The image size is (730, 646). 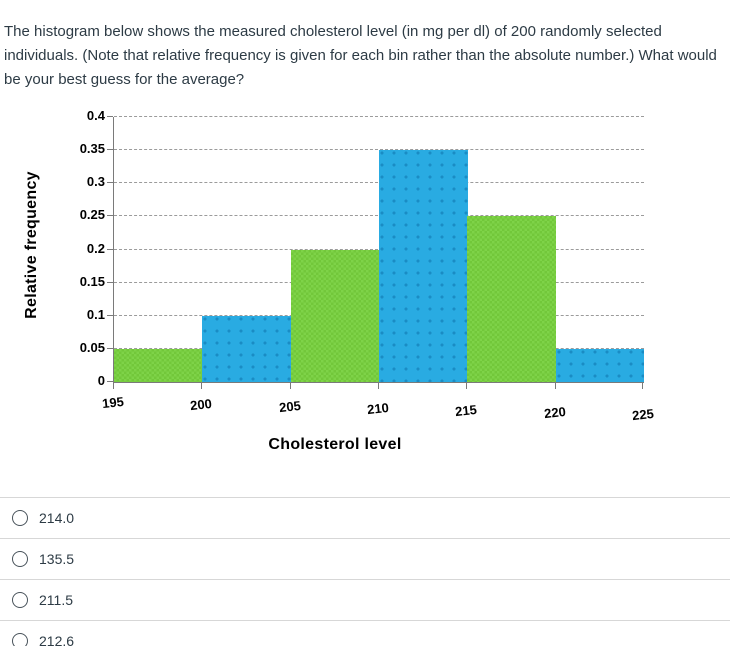 I want to click on y-tick-label: 0.2, so click(x=95, y=248).